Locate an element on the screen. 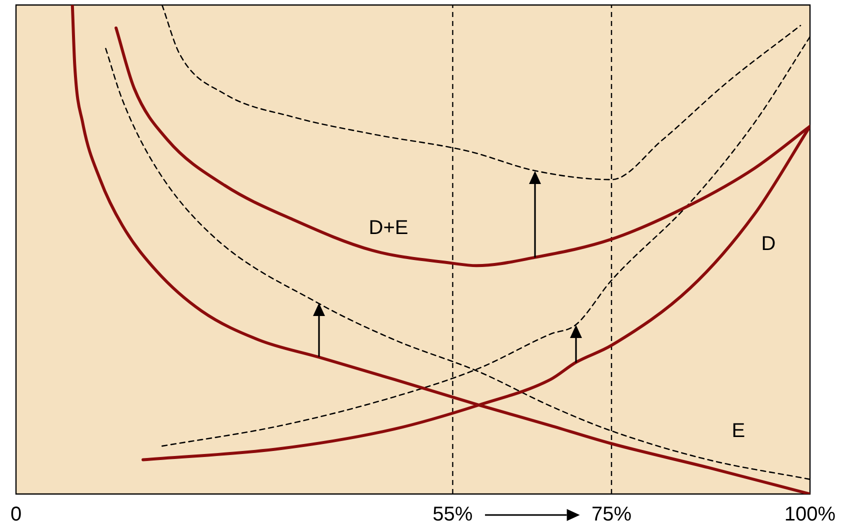 Image resolution: width=844 pixels, height=530 pixels. x-tick-label: 75% is located at coordinates (611, 515).